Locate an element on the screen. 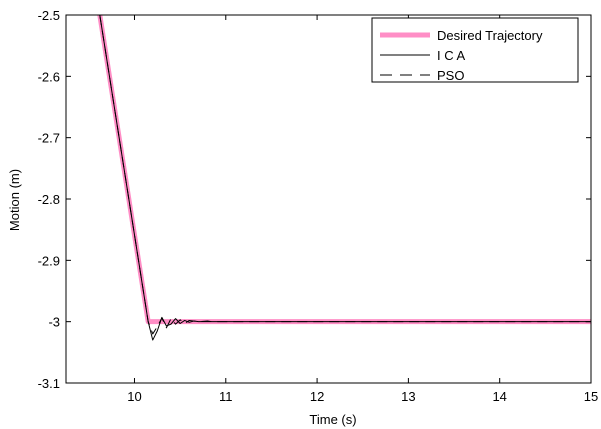  x-tick-label: 14 is located at coordinates (499, 396).